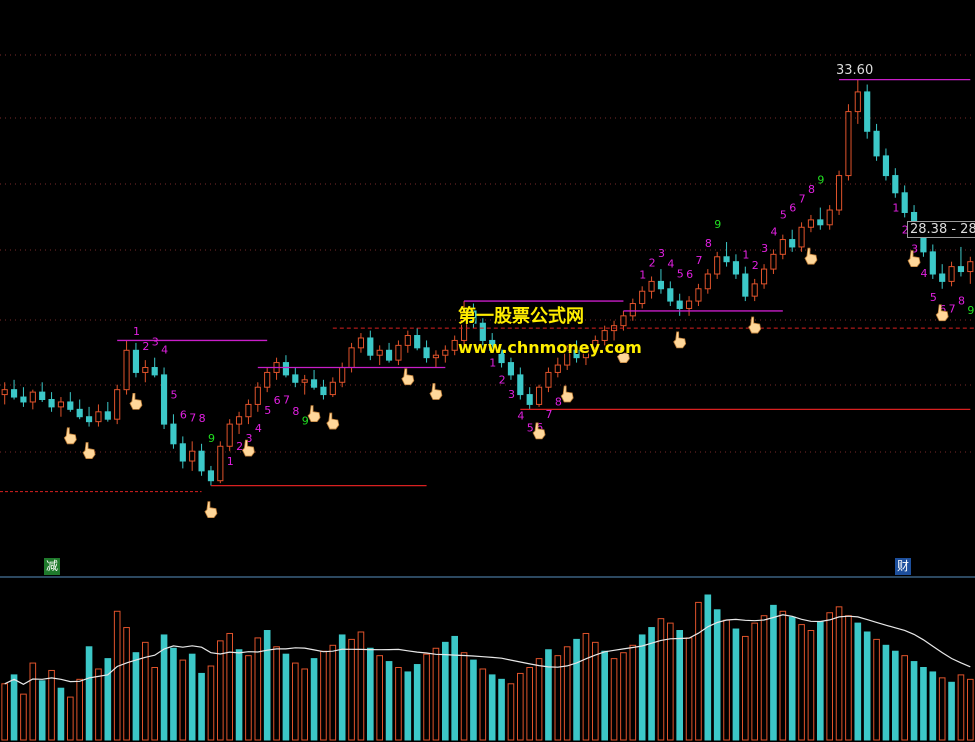 The height and width of the screenshot is (742, 975). Describe the element at coordinates (903, 566) in the screenshot. I see `finance-badge: 财` at that location.